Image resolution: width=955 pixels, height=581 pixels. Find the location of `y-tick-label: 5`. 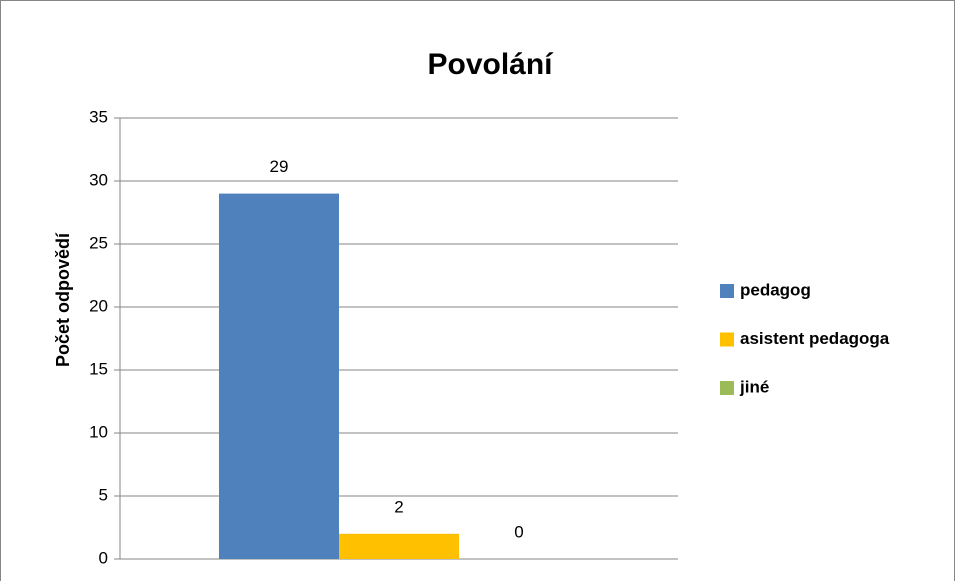

y-tick-label: 5 is located at coordinates (103, 494).